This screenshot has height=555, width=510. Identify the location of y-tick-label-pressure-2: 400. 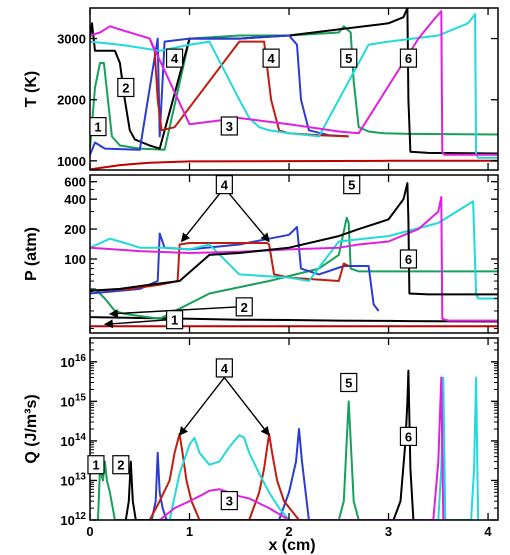
(75, 199).